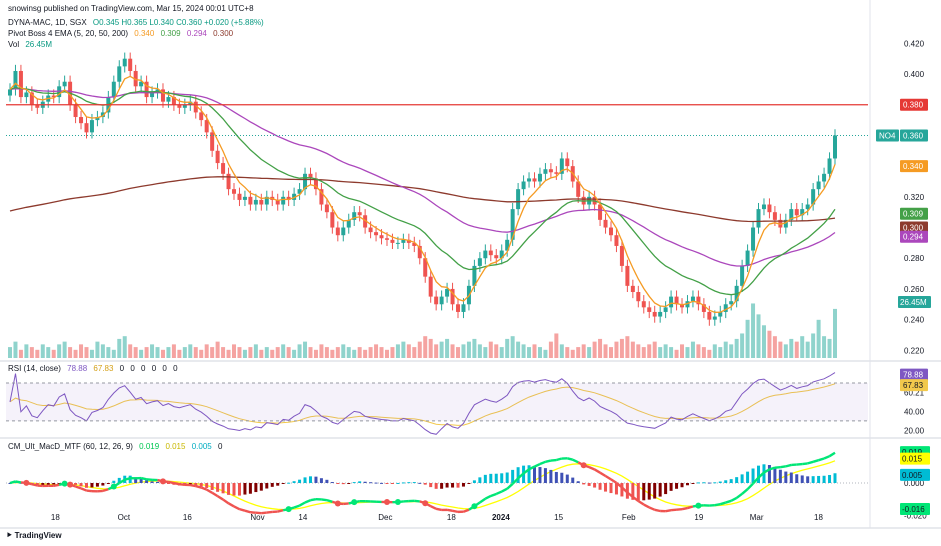 The width and height of the screenshot is (941, 546). What do you see at coordinates (437, 402) in the screenshot?
I see `rsi-pane` at bounding box center [437, 402].